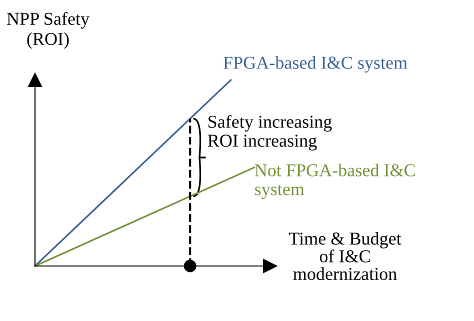 The height and width of the screenshot is (321, 474). I want to click on series-label: Not FPGA-based I&C system, so click(334, 182).